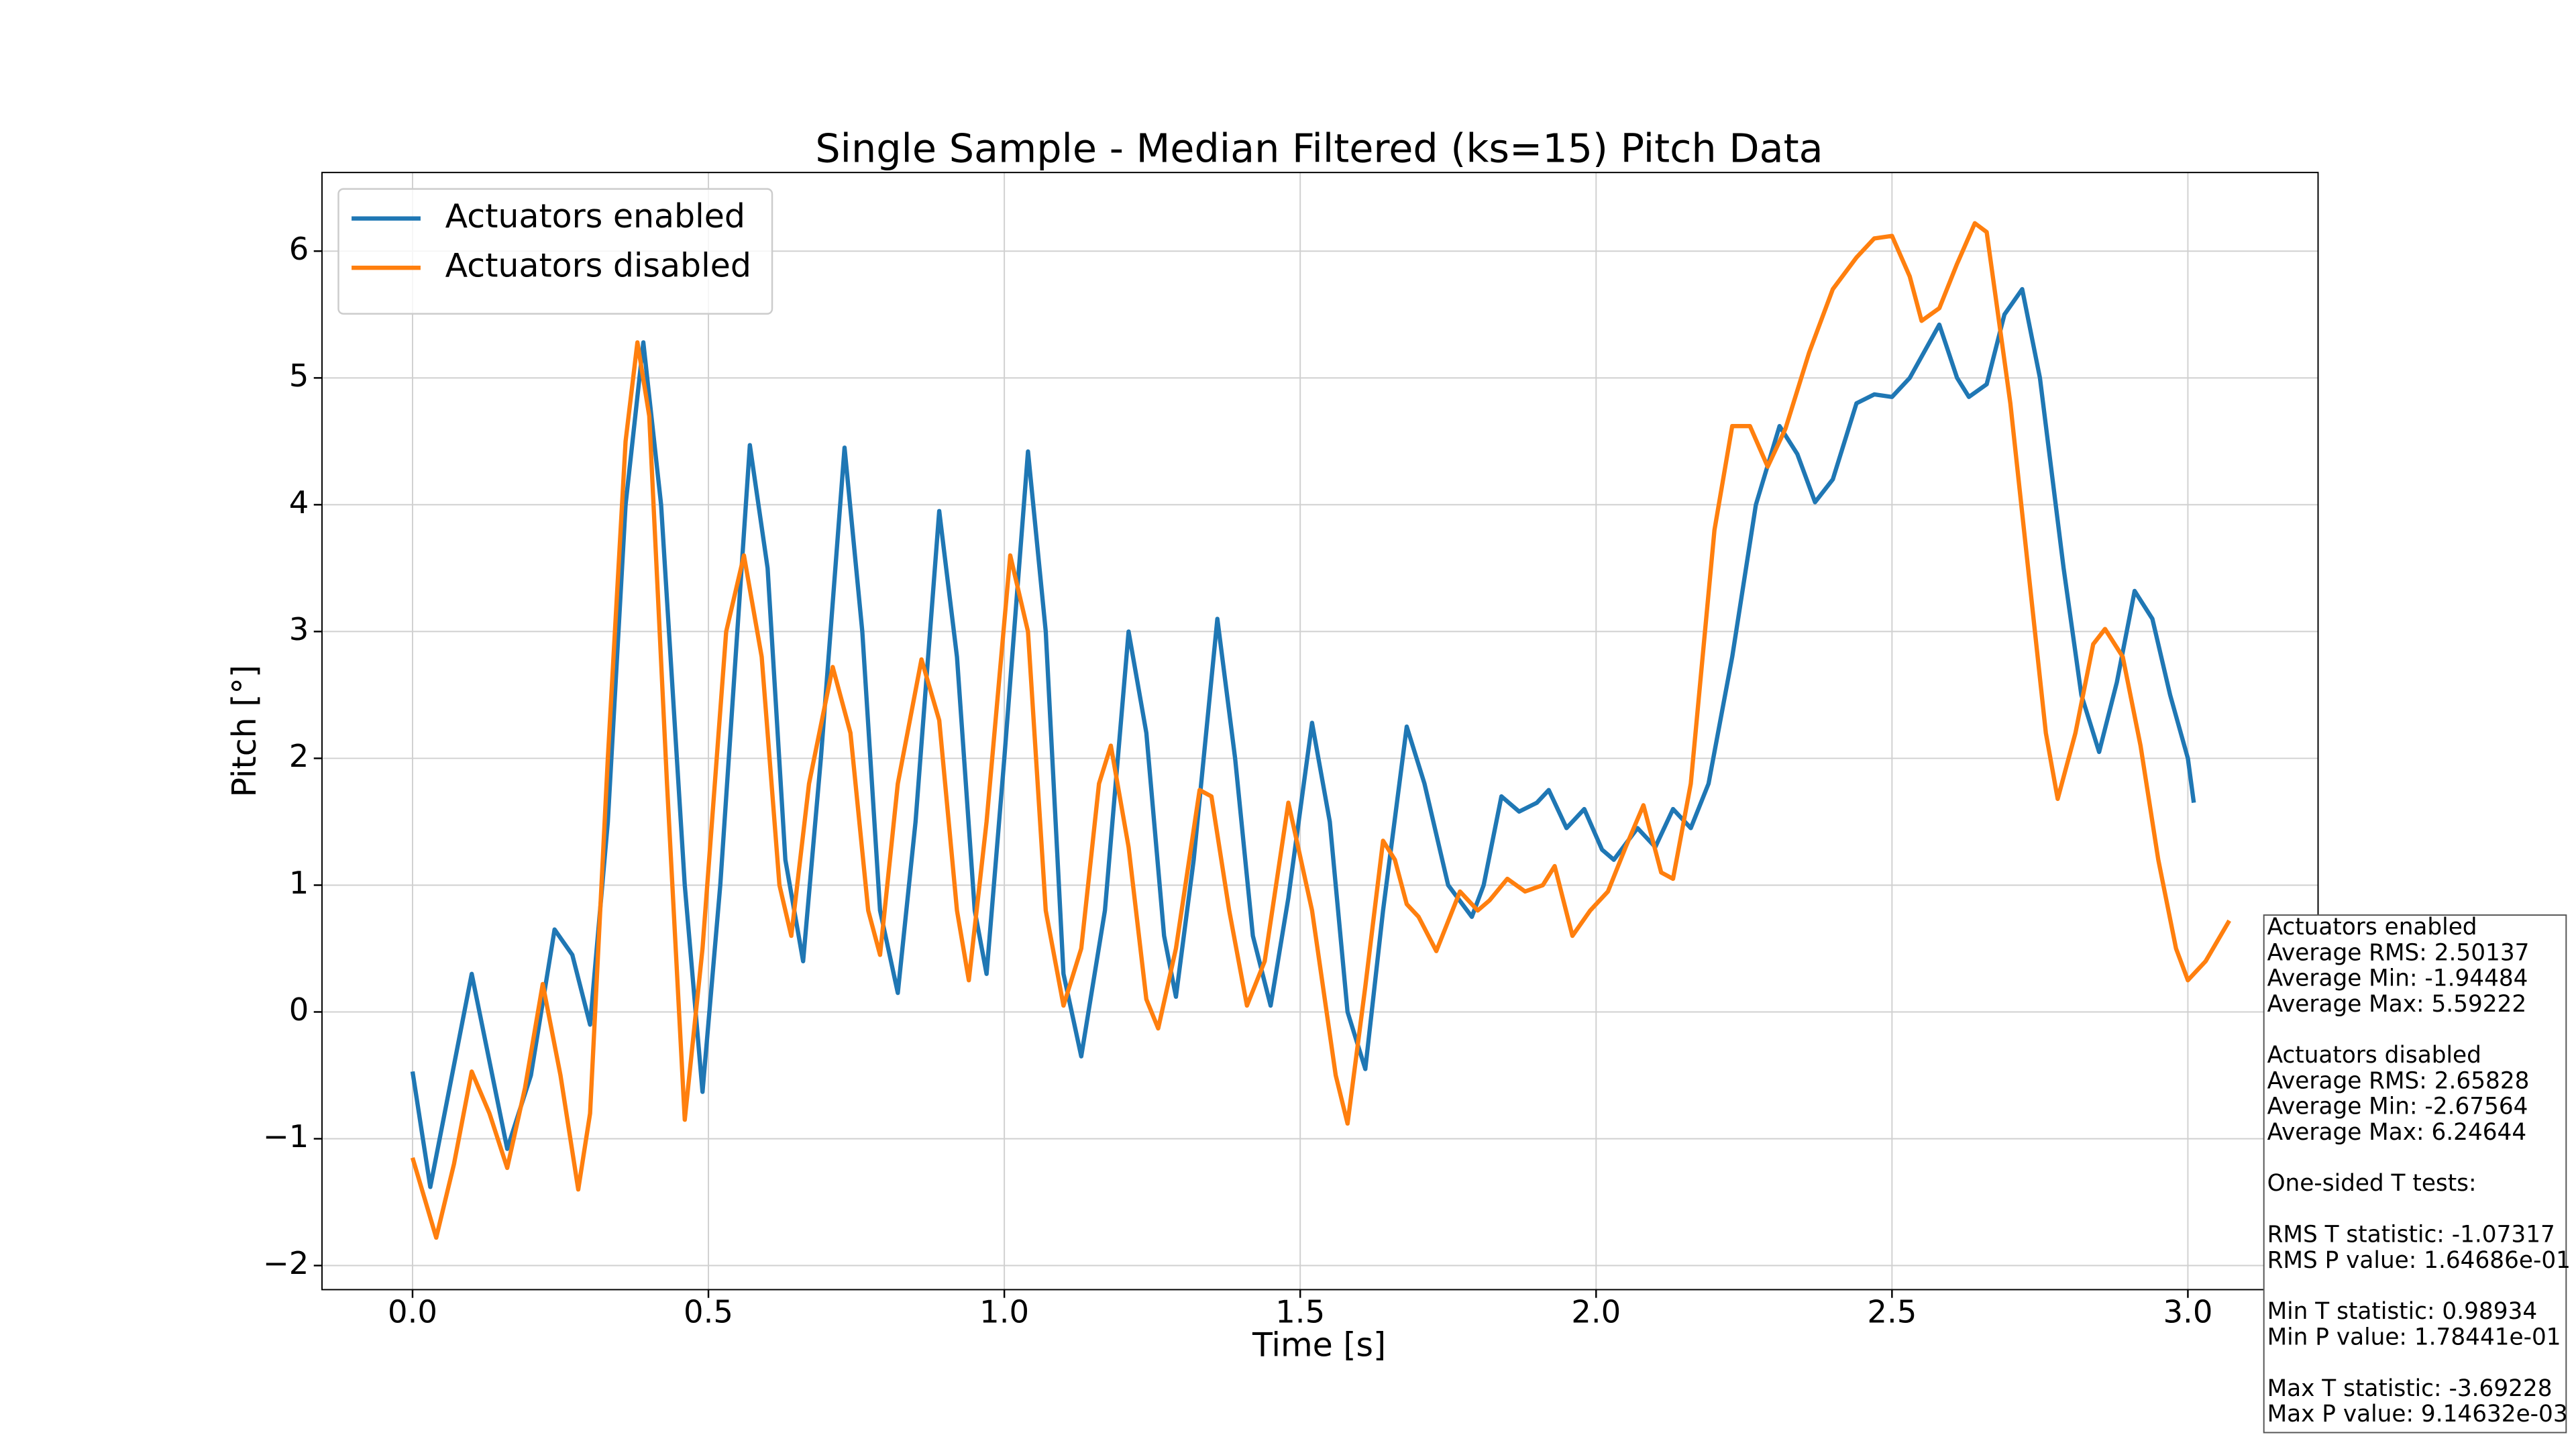 The width and height of the screenshot is (2576, 1449). I want to click on stats-text: Average Max: 5.59222, so click(2397, 1004).